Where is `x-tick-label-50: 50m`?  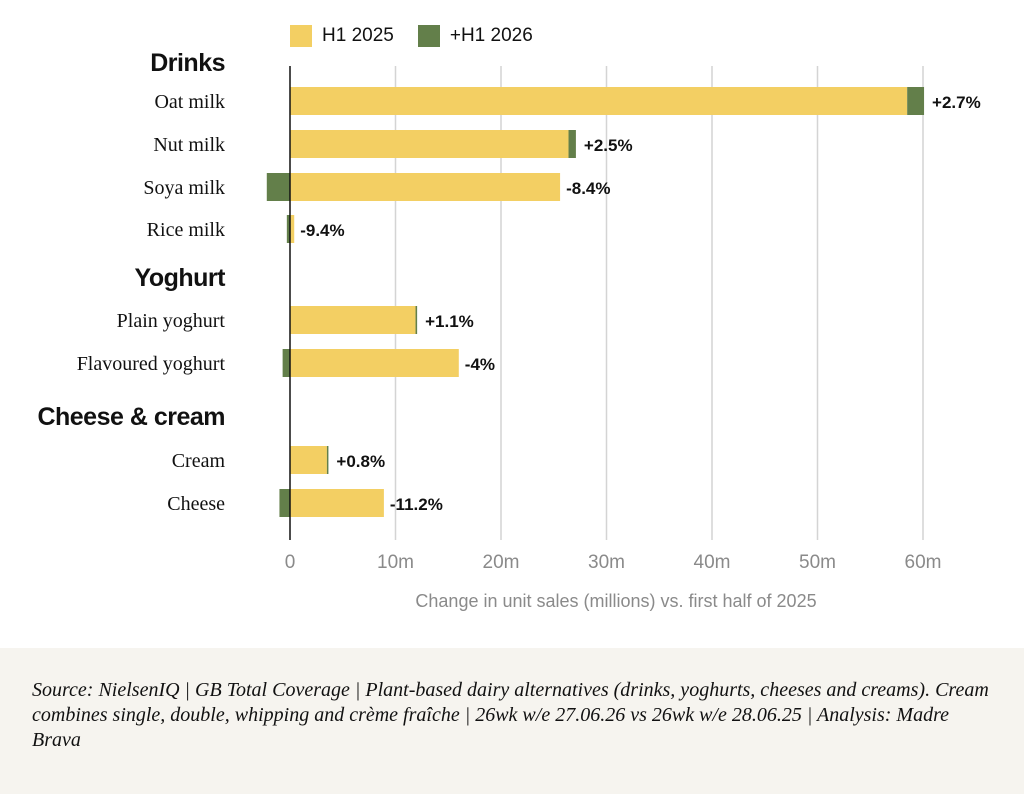 x-tick-label-50: 50m is located at coordinates (817, 562).